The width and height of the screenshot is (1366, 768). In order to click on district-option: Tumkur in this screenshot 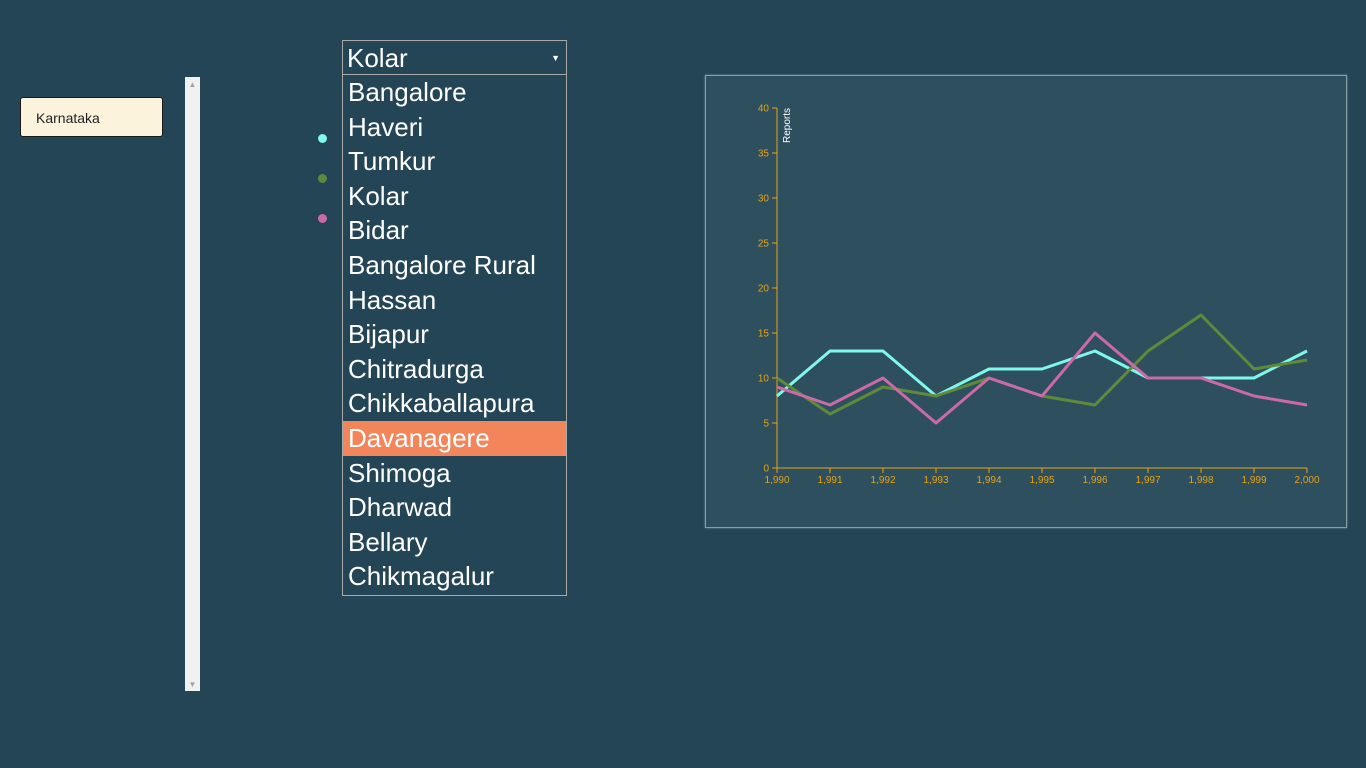, I will do `click(392, 161)`.